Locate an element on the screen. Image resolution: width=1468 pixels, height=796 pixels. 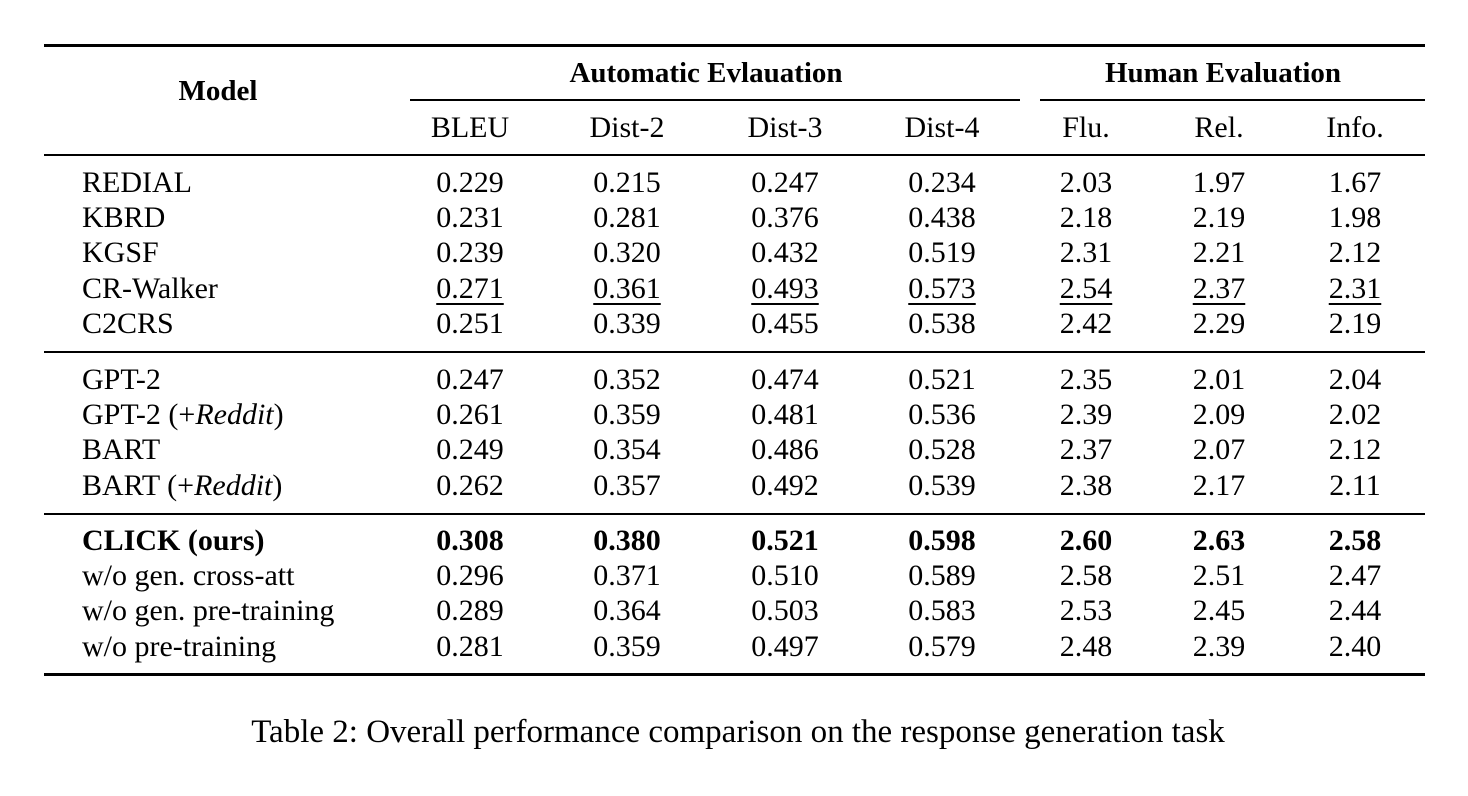
group1-rule is located at coordinates (734, 352).